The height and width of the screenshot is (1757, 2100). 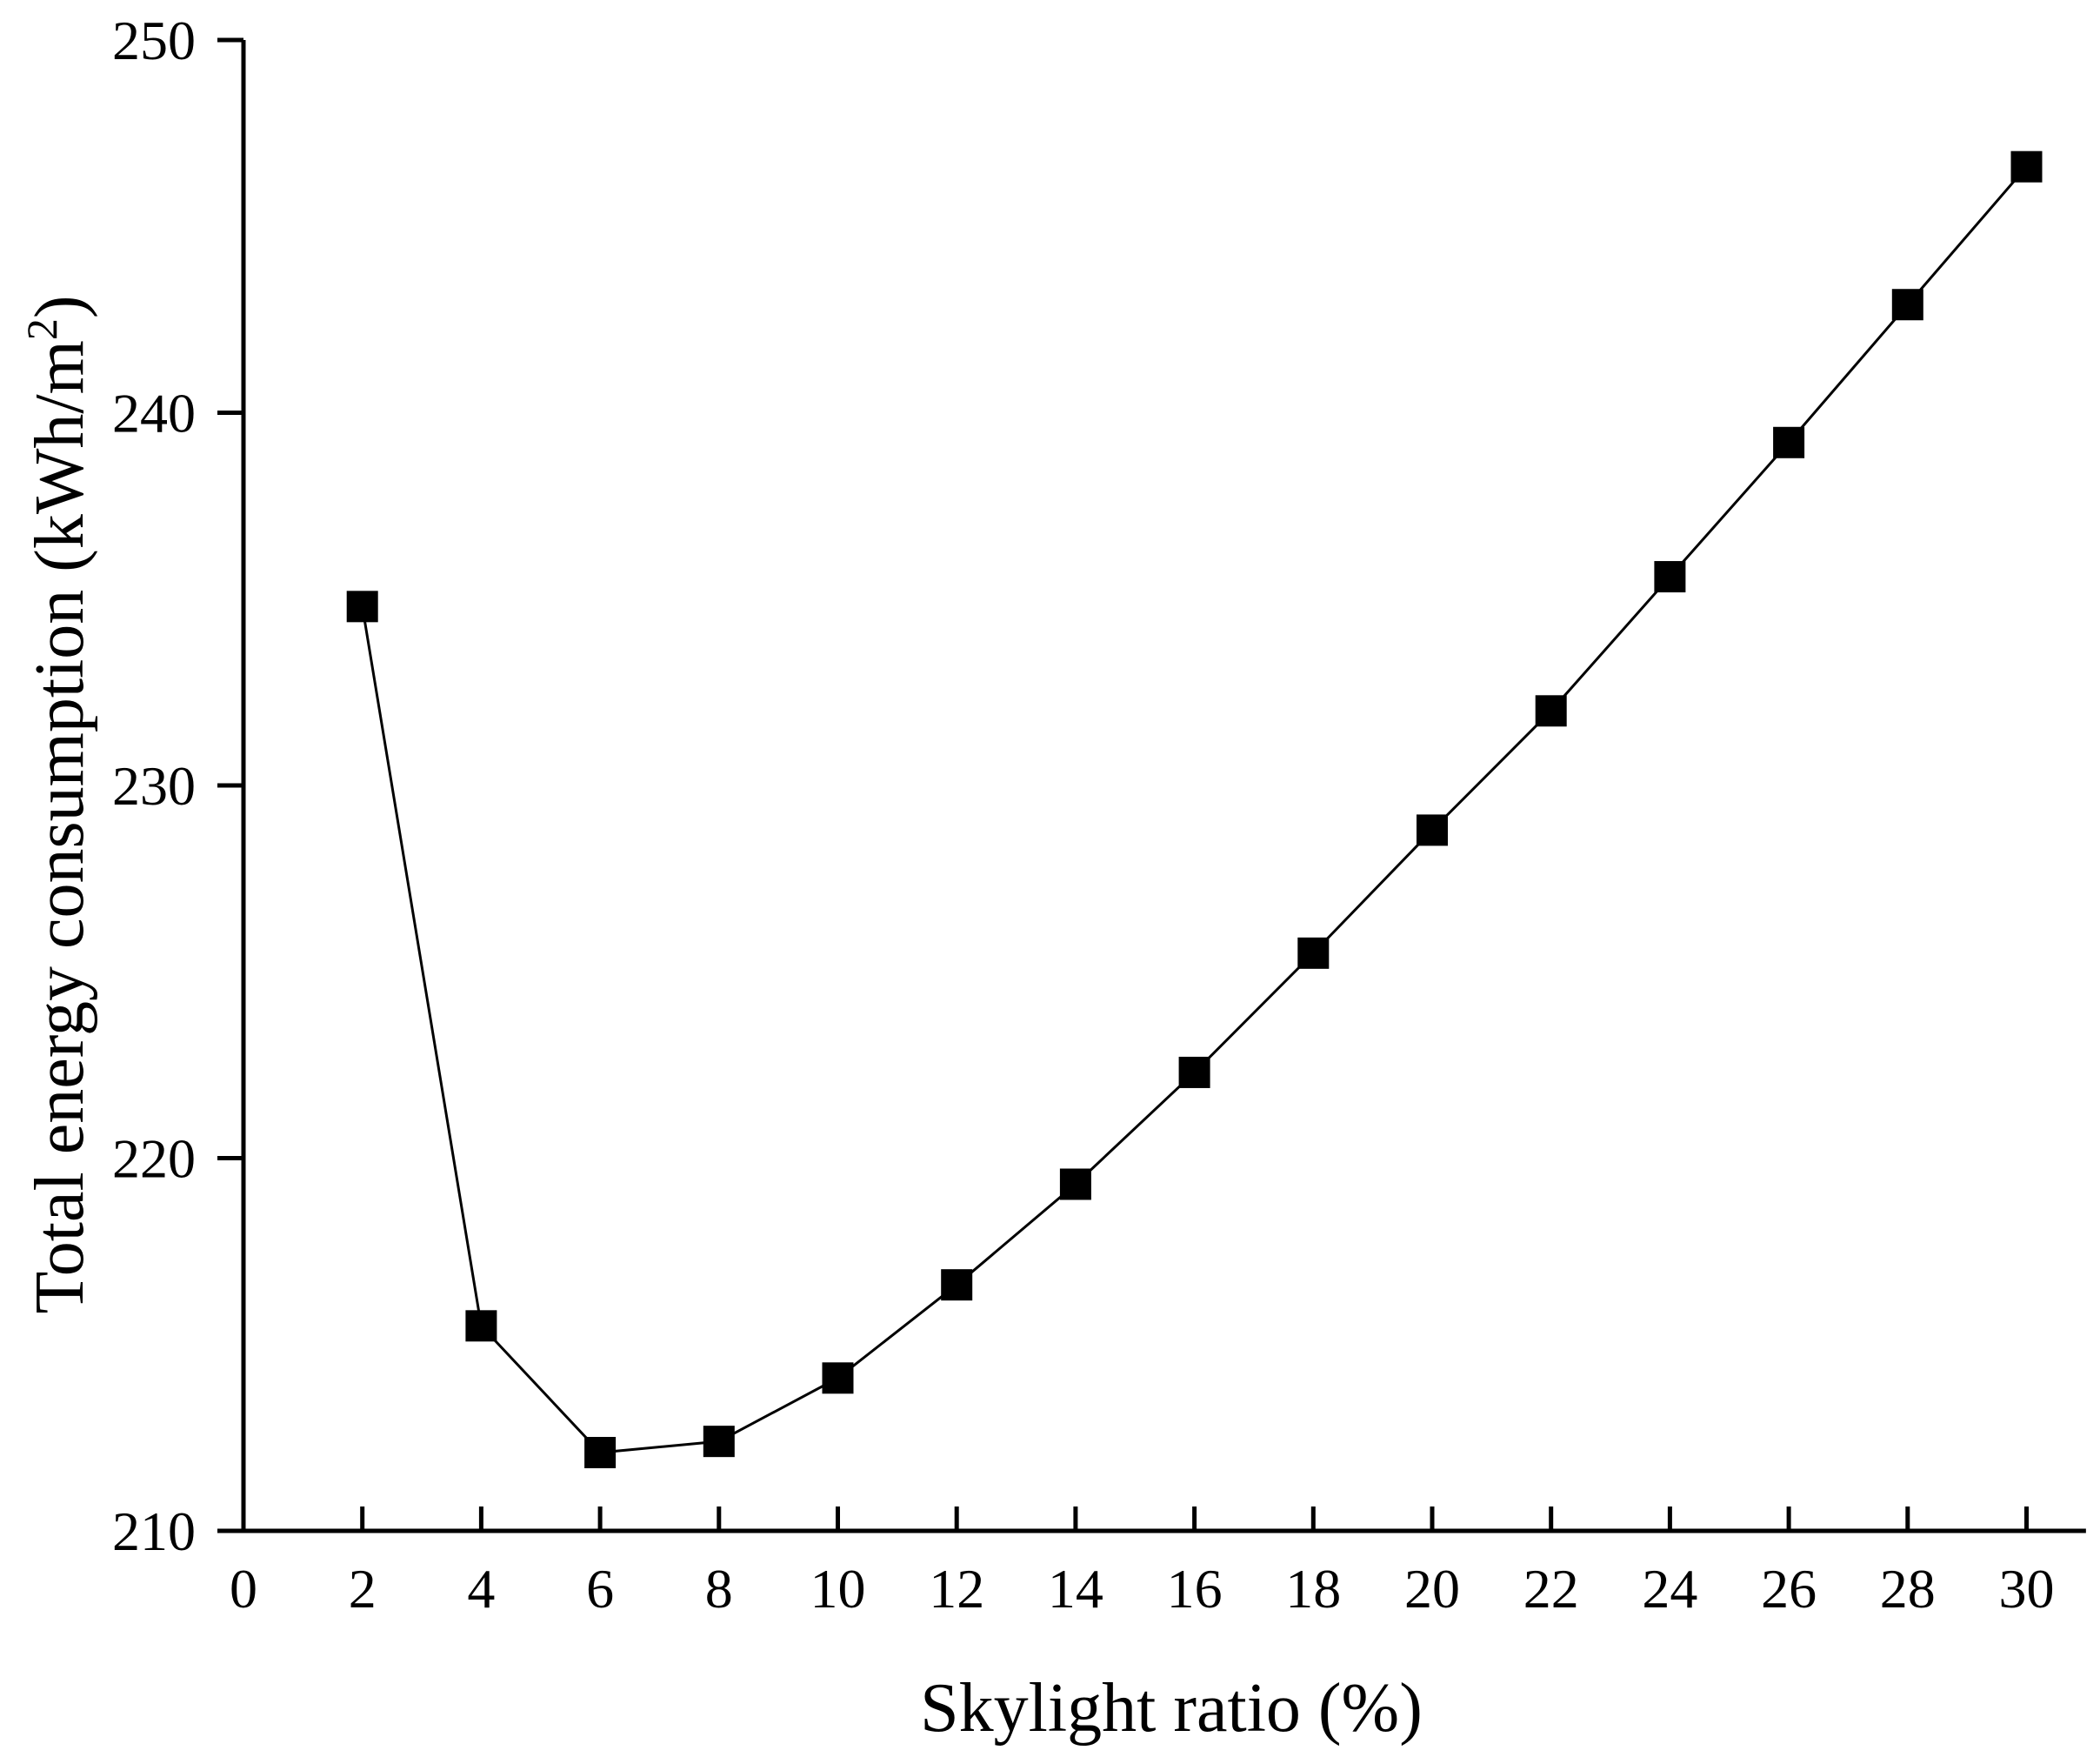 What do you see at coordinates (154, 786) in the screenshot?
I see `y-tick-label: 230` at bounding box center [154, 786].